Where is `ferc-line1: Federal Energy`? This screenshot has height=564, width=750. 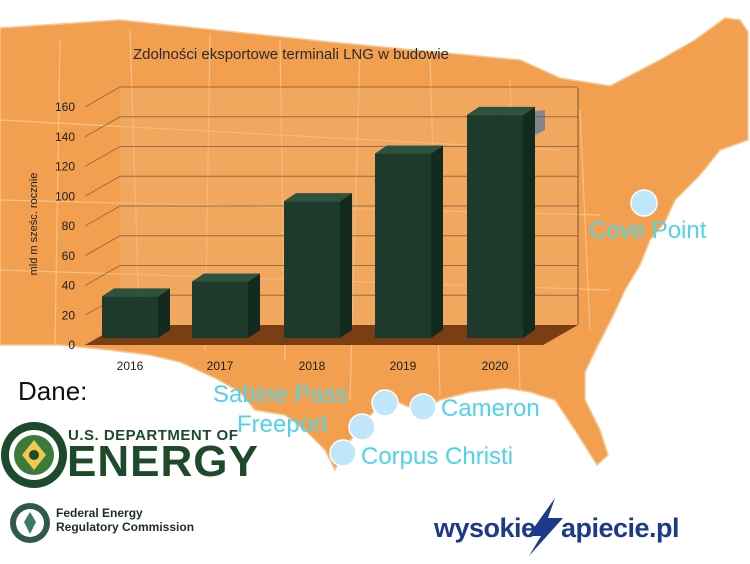 ferc-line1: Federal Energy is located at coordinates (99, 513).